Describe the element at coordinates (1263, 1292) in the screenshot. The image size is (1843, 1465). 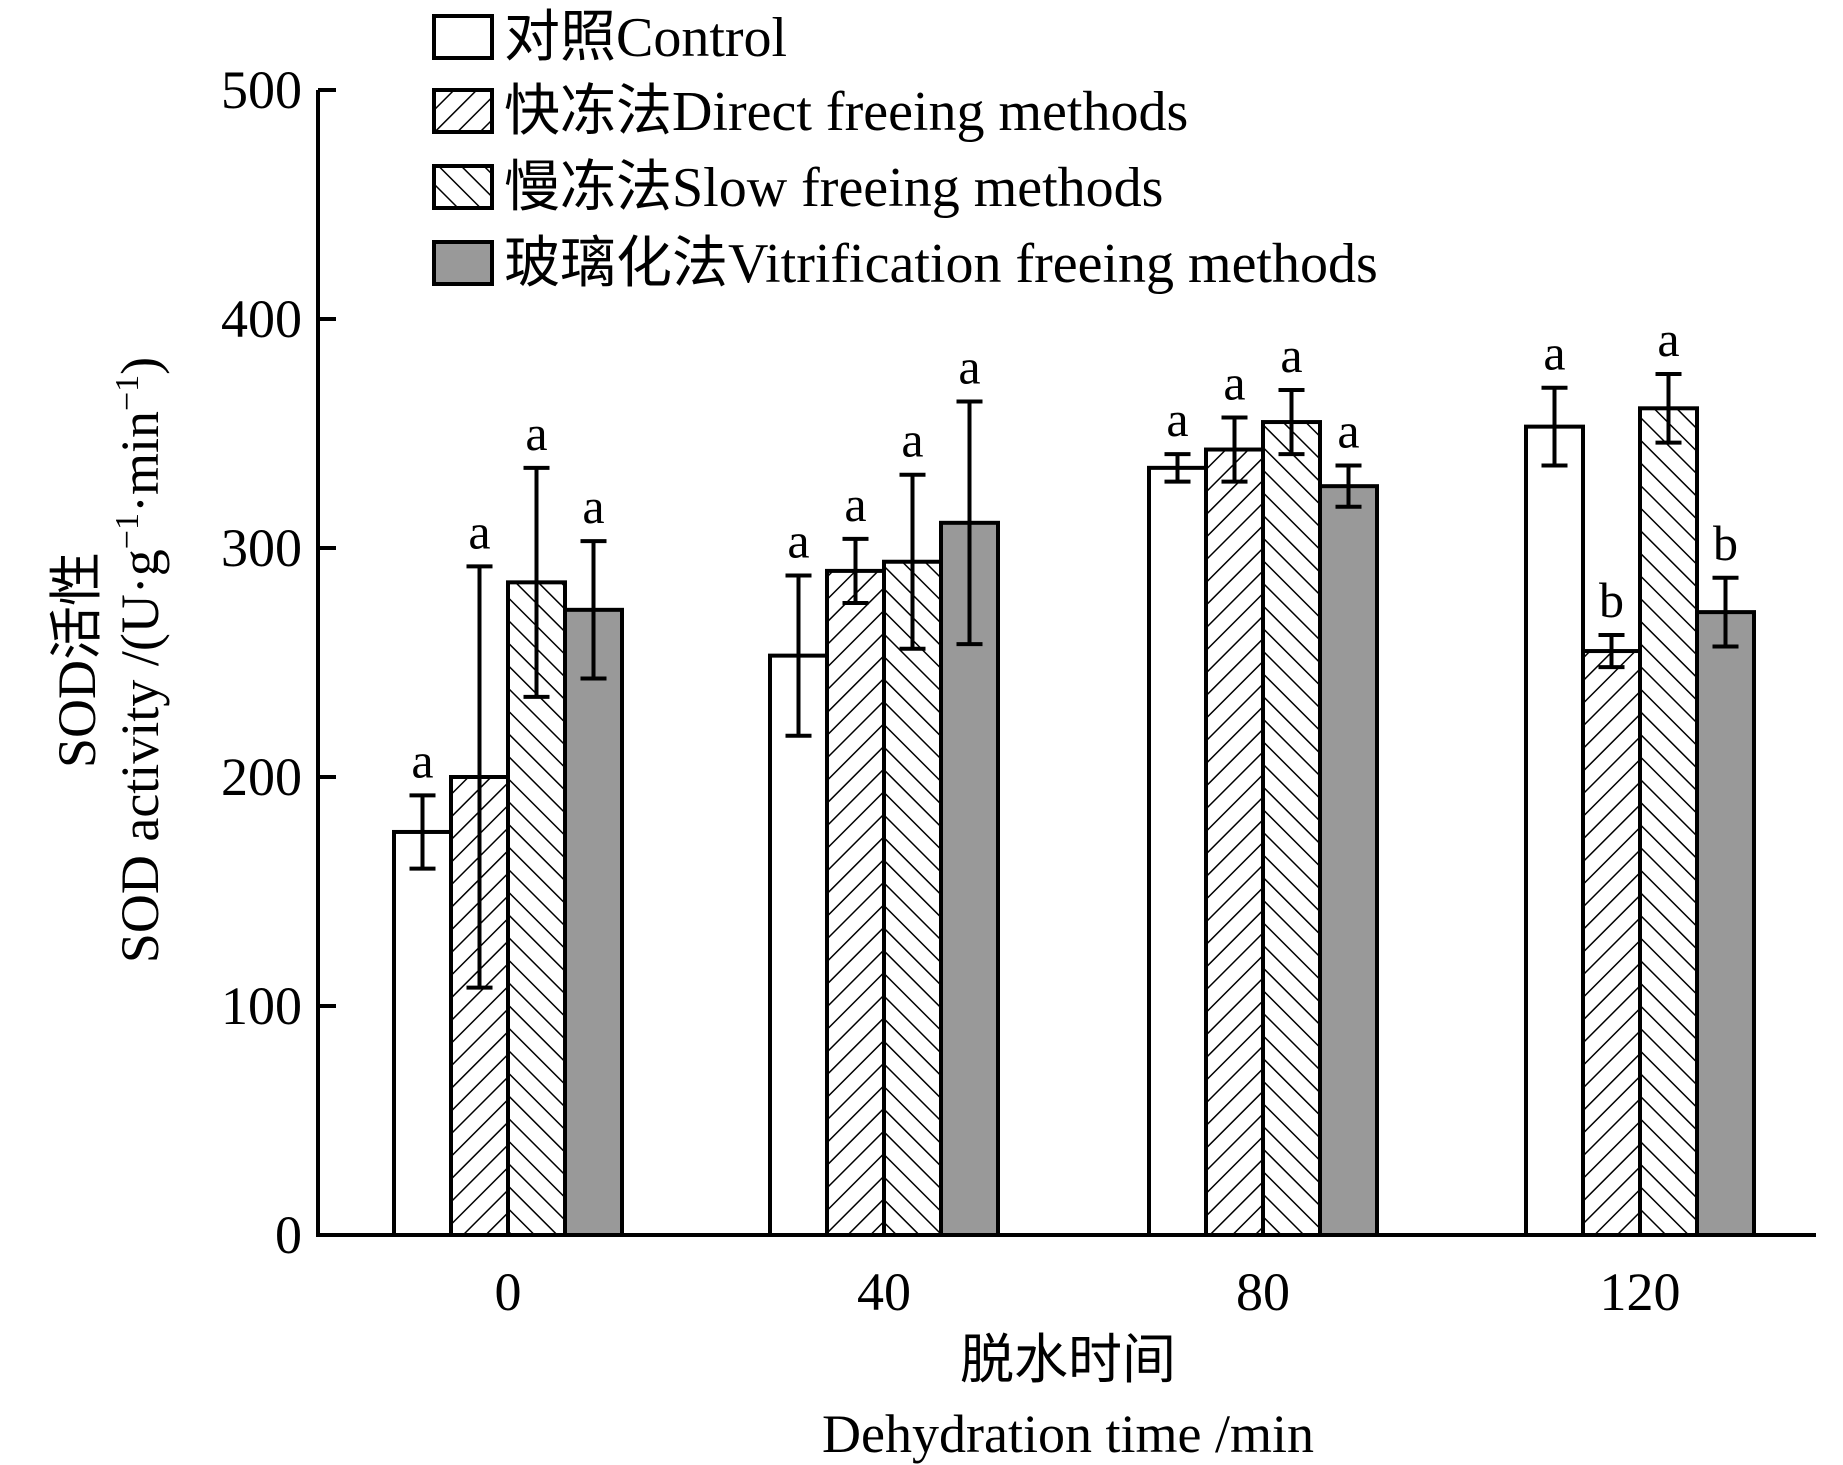
I see `x-tick-label: 80` at that location.